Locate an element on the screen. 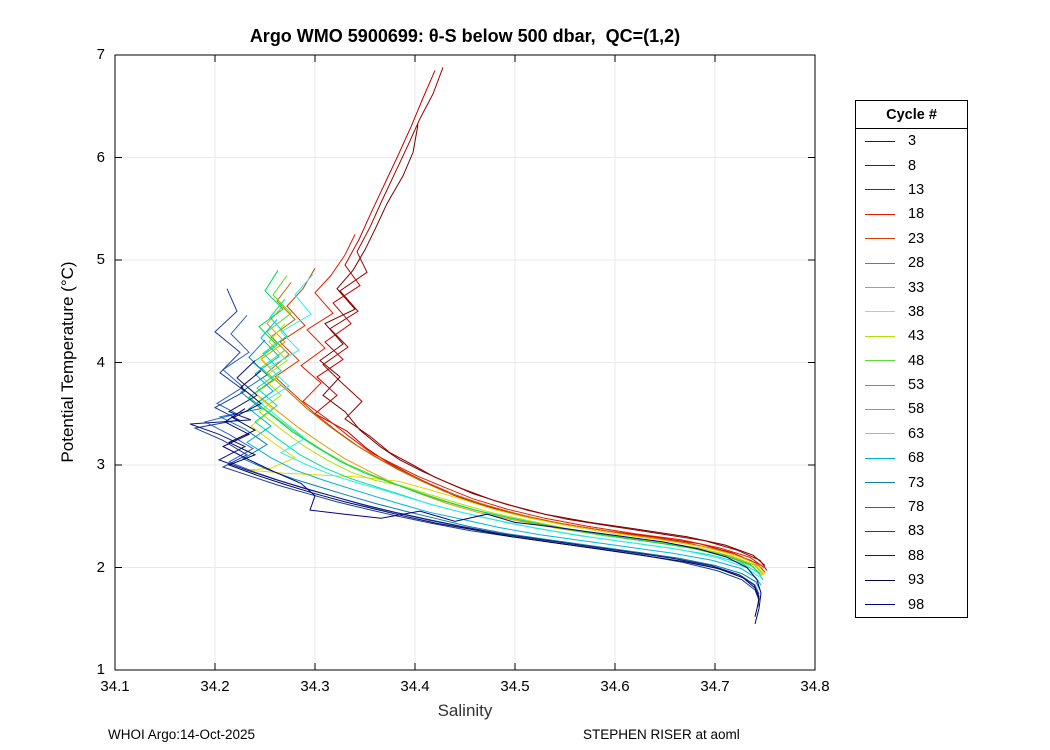 This screenshot has height=750, width=1050. footer-credit-left: WHOI Argo:14-Oct-2025 is located at coordinates (182, 734).